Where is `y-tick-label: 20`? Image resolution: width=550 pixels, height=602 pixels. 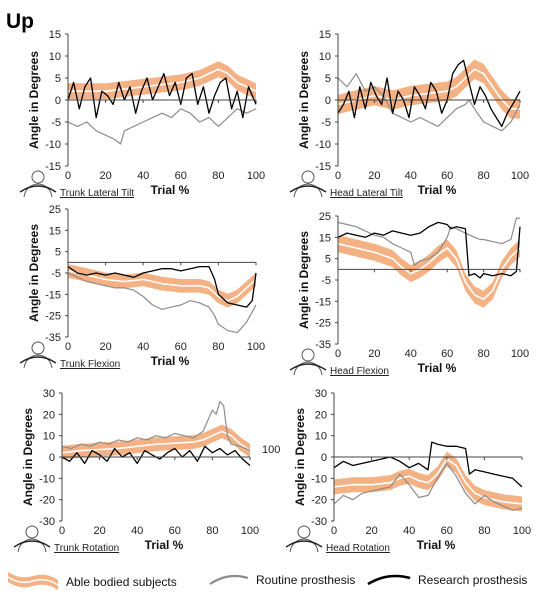
y-tick-label: 20 is located at coordinates (321, 415).